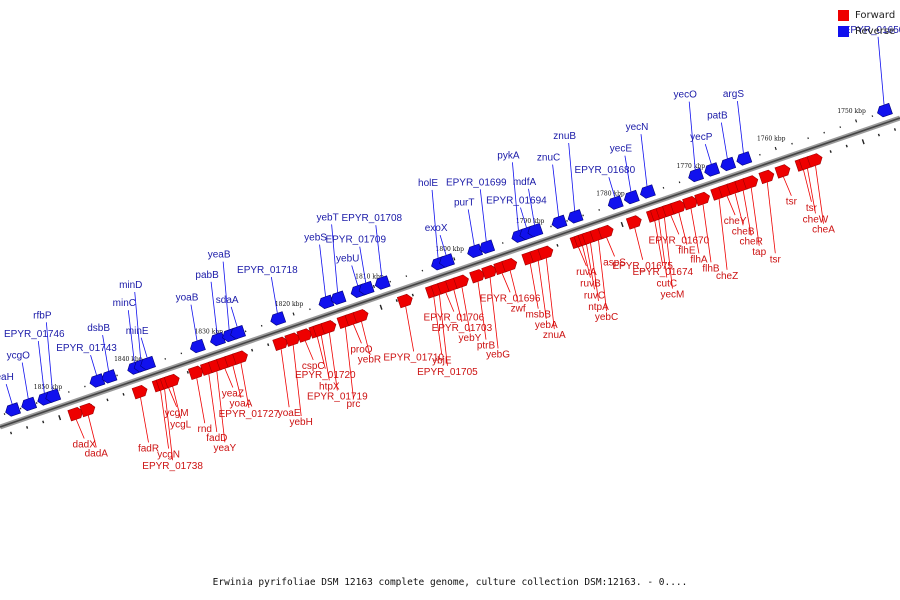 The image size is (900, 600). Describe the element at coordinates (177, 413) in the screenshot. I see `gene-label: ycgM` at that location.